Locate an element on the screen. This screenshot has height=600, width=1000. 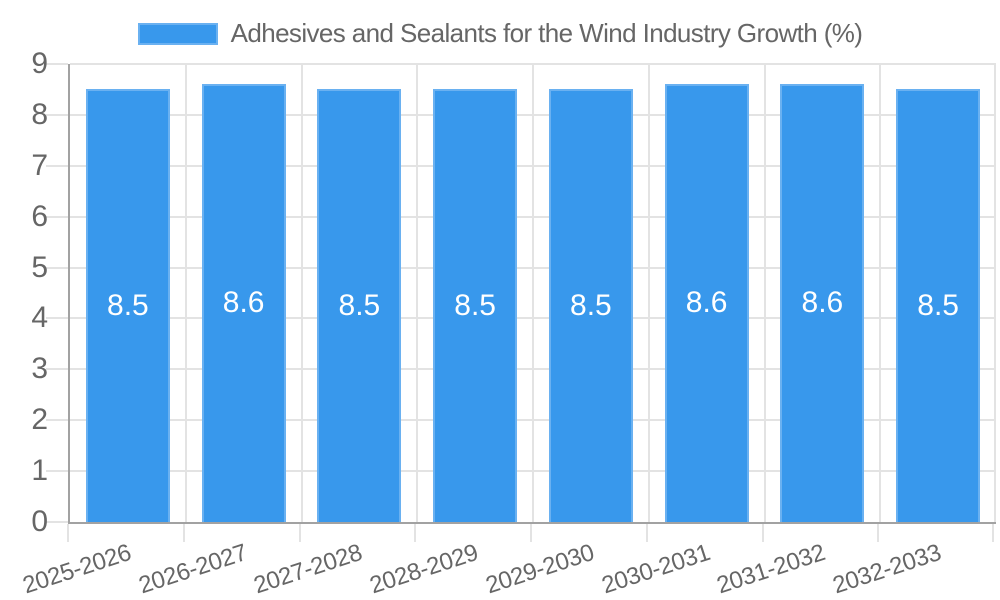
x-axis-tick-label: 2029-2030 is located at coordinates (540, 569).